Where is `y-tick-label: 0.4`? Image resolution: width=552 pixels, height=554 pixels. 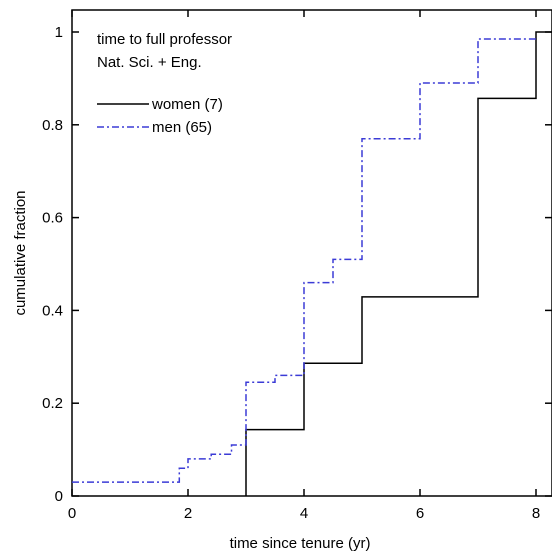
y-tick-label: 0.4 is located at coordinates (52, 310).